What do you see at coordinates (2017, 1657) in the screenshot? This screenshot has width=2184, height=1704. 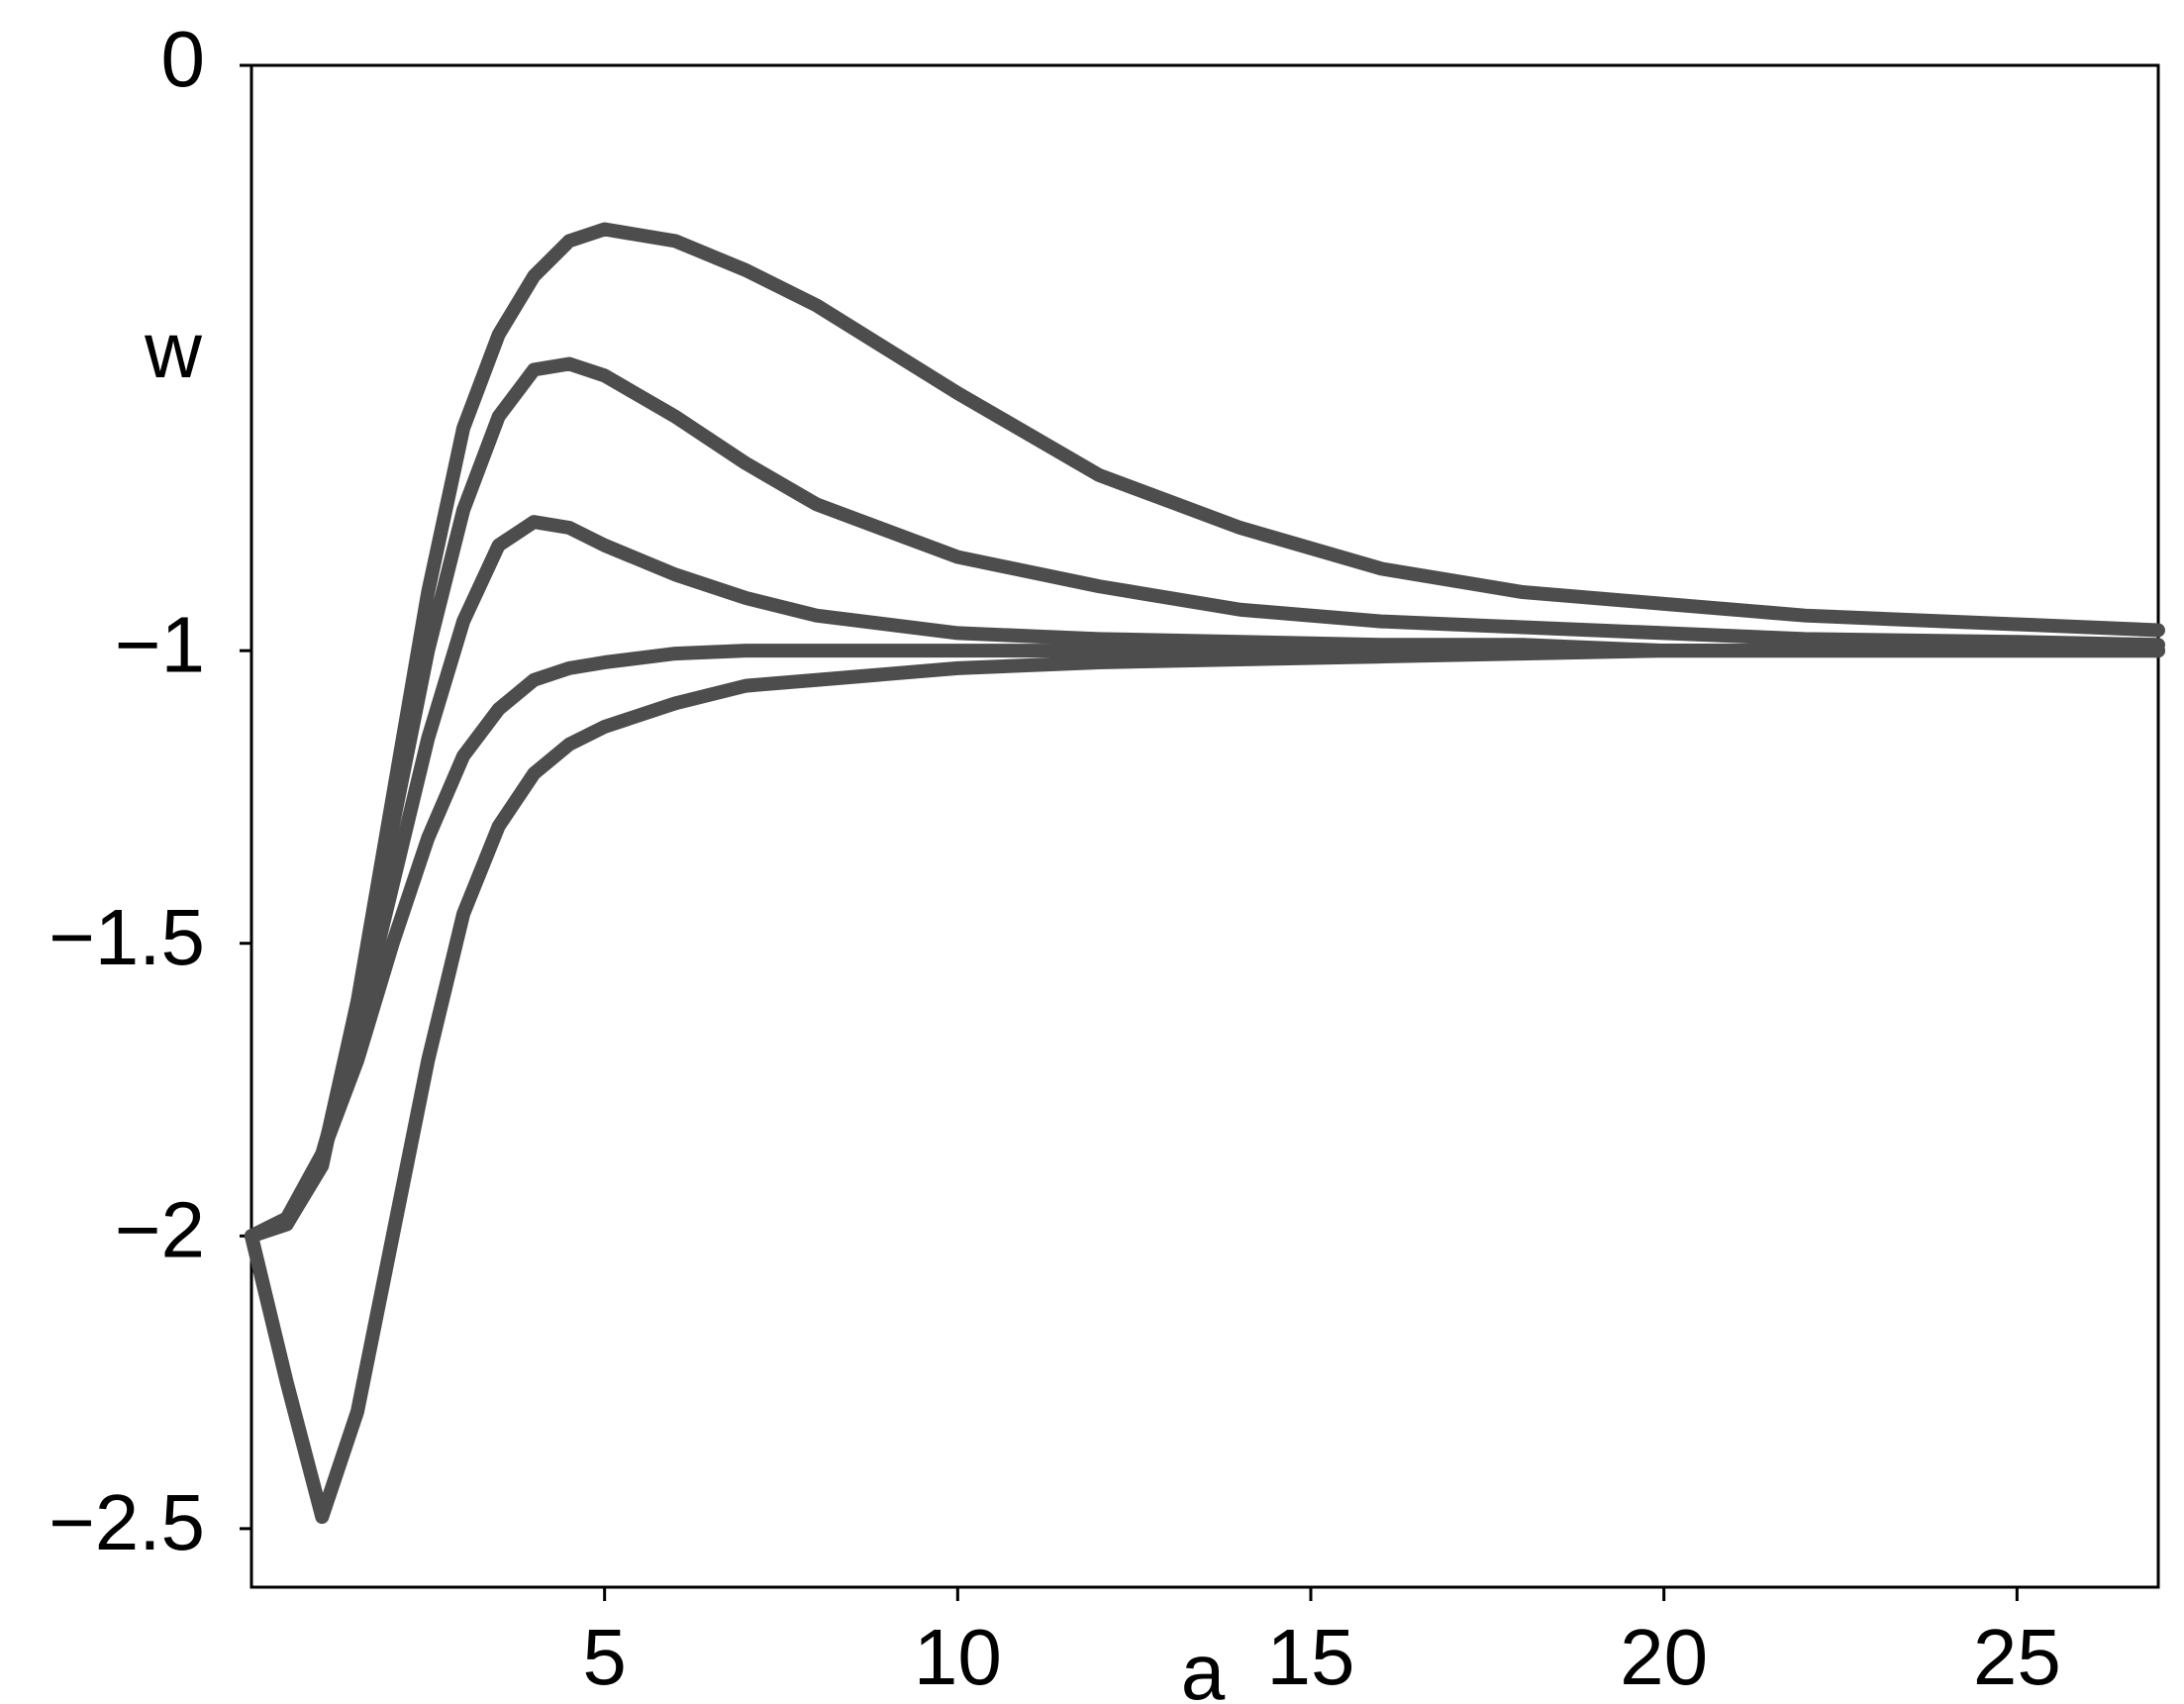 I see `x-tick-label: 25` at bounding box center [2017, 1657].